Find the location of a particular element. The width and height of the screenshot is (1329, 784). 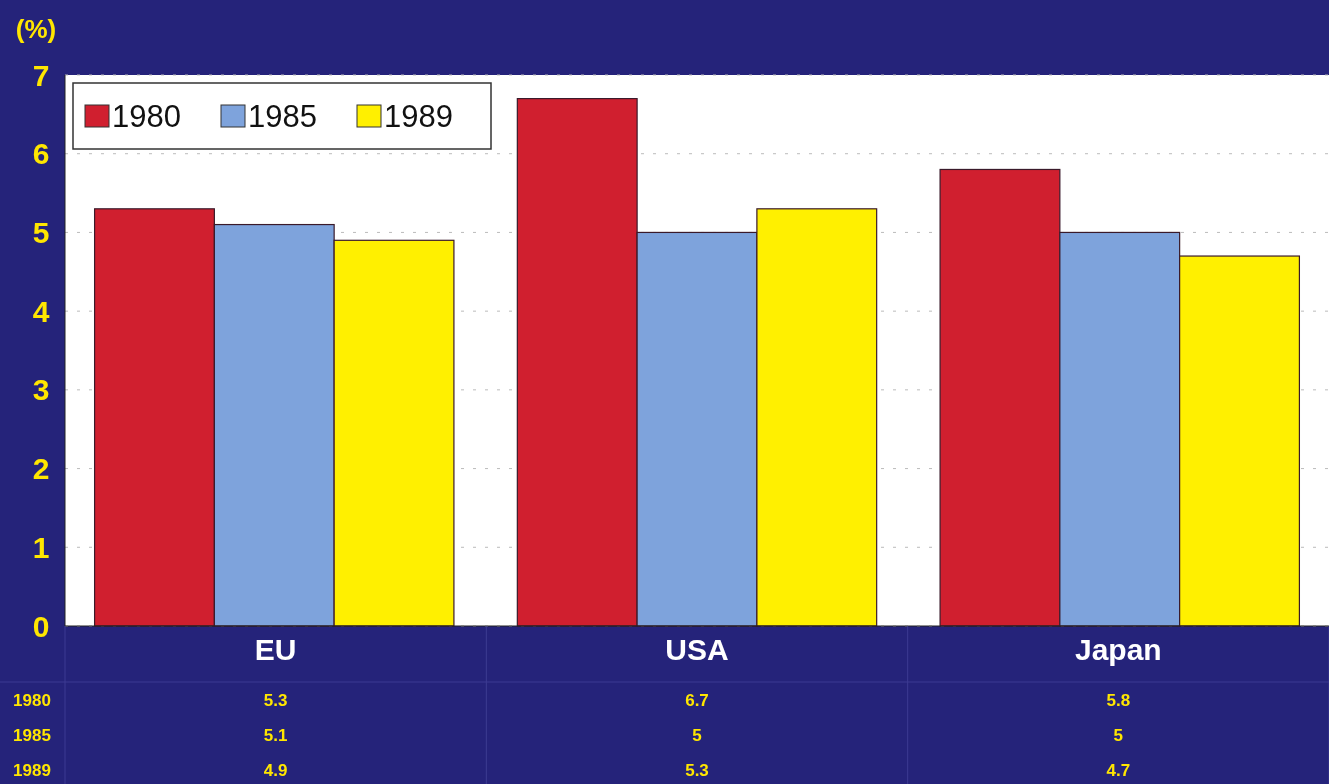

y-tick-label: 7 is located at coordinates (41, 75).